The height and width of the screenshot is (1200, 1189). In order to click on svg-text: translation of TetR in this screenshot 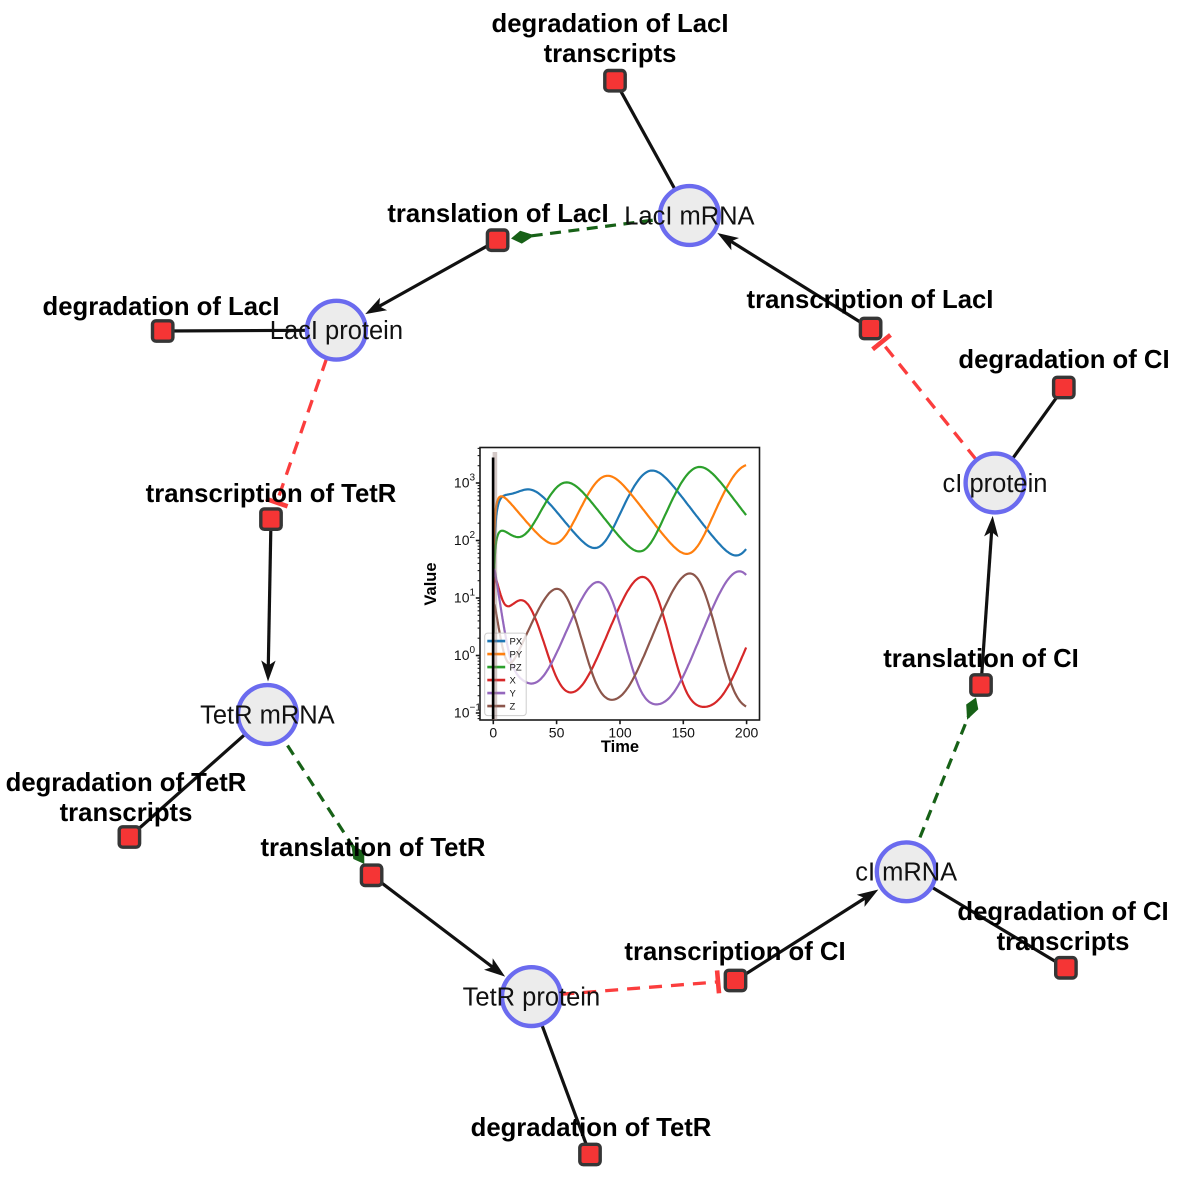, I will do `click(372, 848)`.